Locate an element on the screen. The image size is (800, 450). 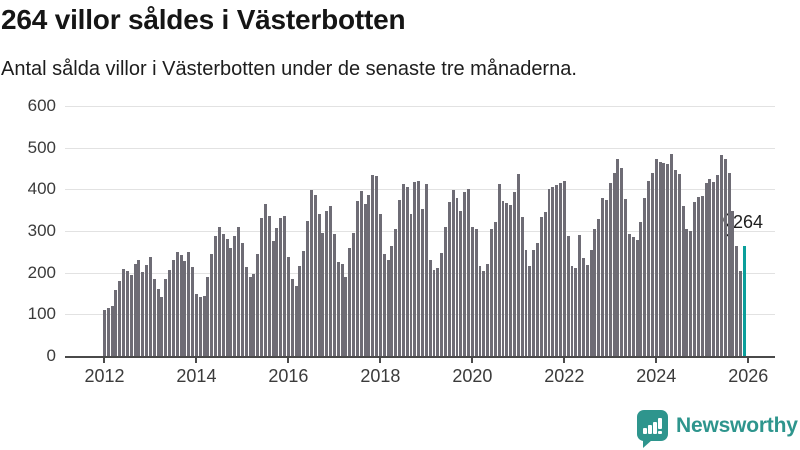
x-axis-label: 2016 is located at coordinates (288, 376).